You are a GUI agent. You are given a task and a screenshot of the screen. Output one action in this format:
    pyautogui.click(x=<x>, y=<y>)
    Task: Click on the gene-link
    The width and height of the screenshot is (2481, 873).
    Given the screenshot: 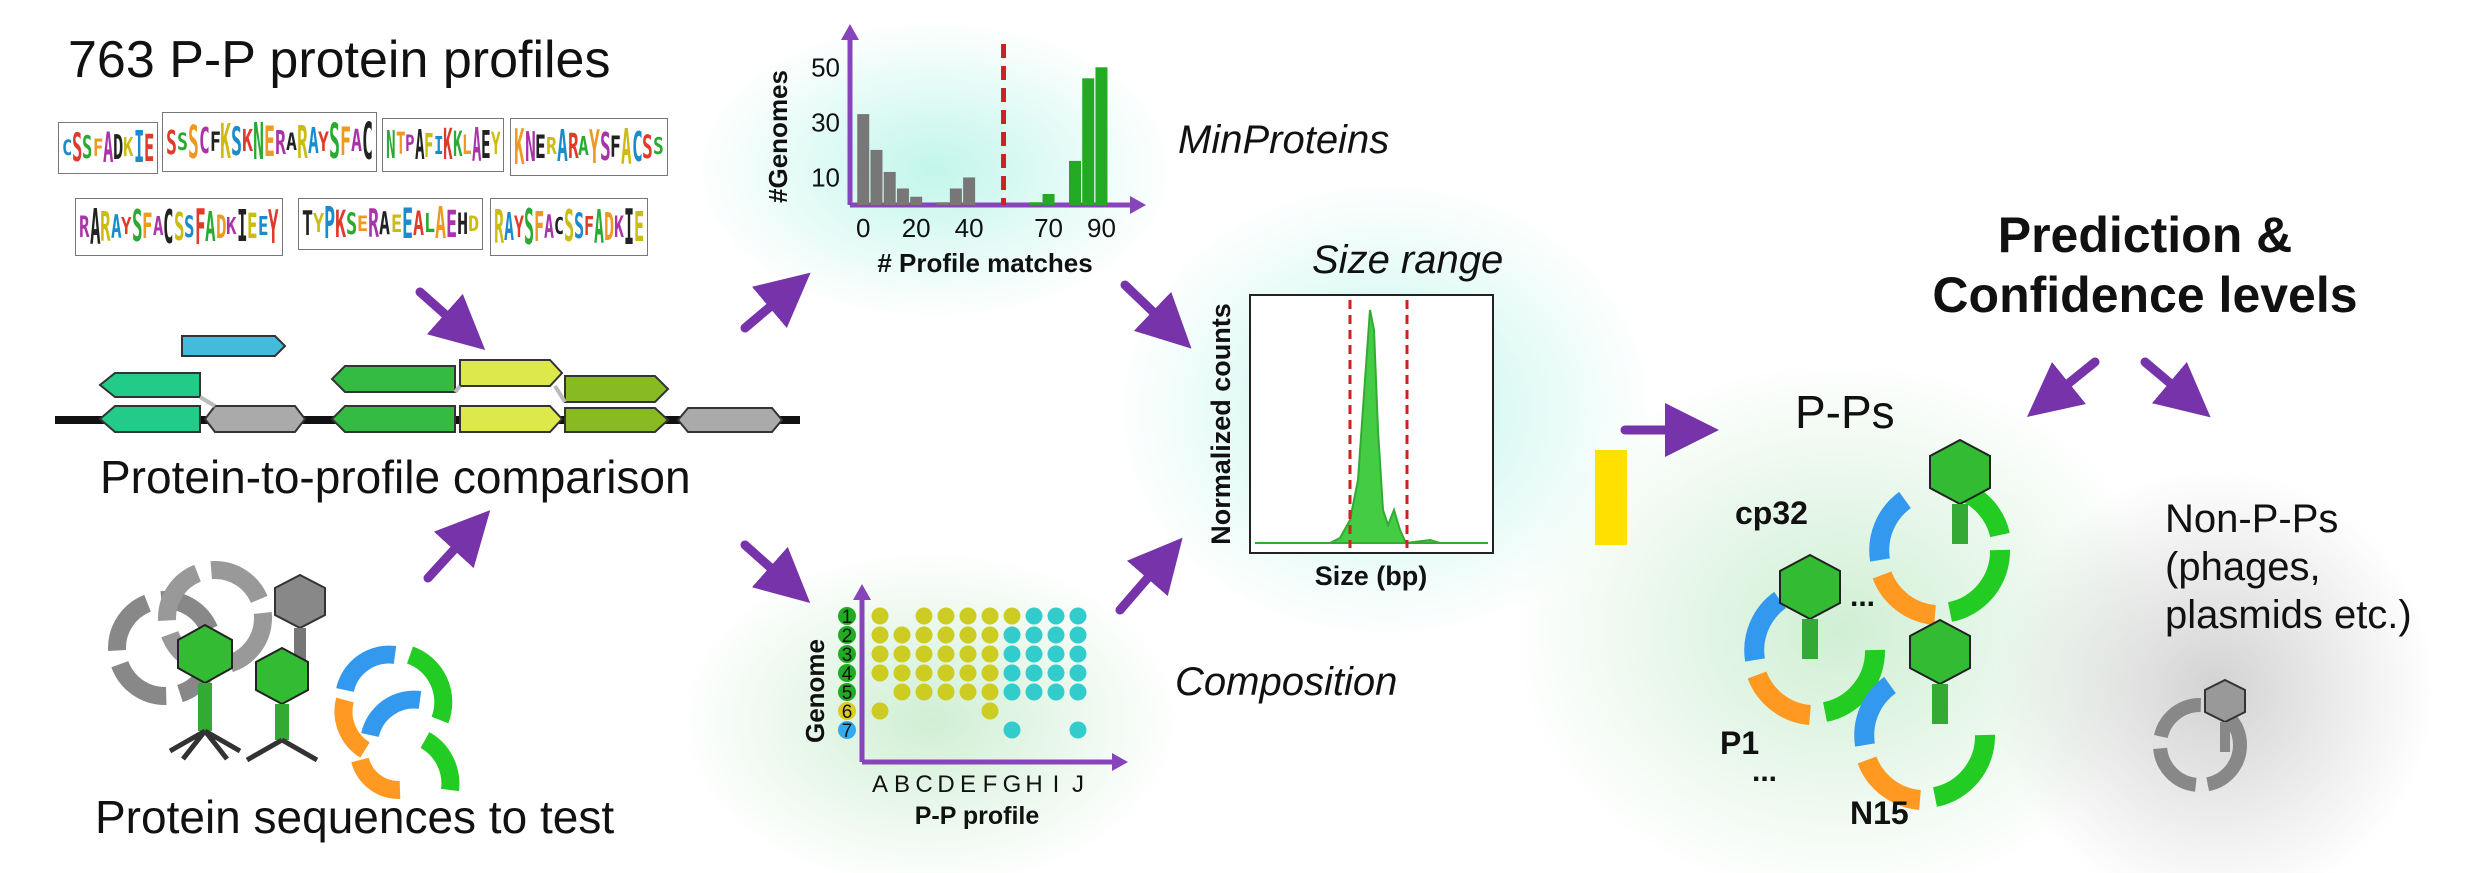 What is the action you would take?
    pyautogui.click(x=382, y=396)
    